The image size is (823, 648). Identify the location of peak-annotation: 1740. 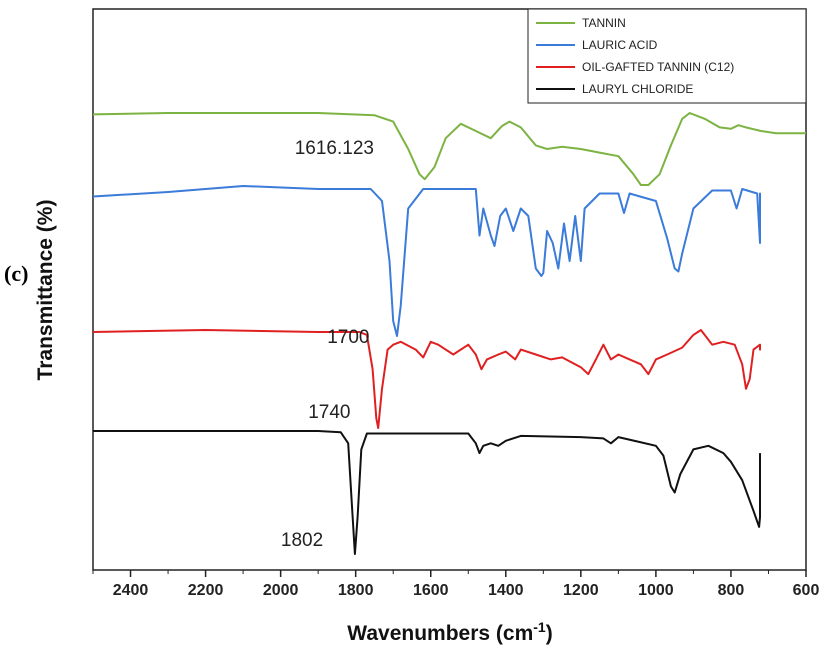
(329, 412).